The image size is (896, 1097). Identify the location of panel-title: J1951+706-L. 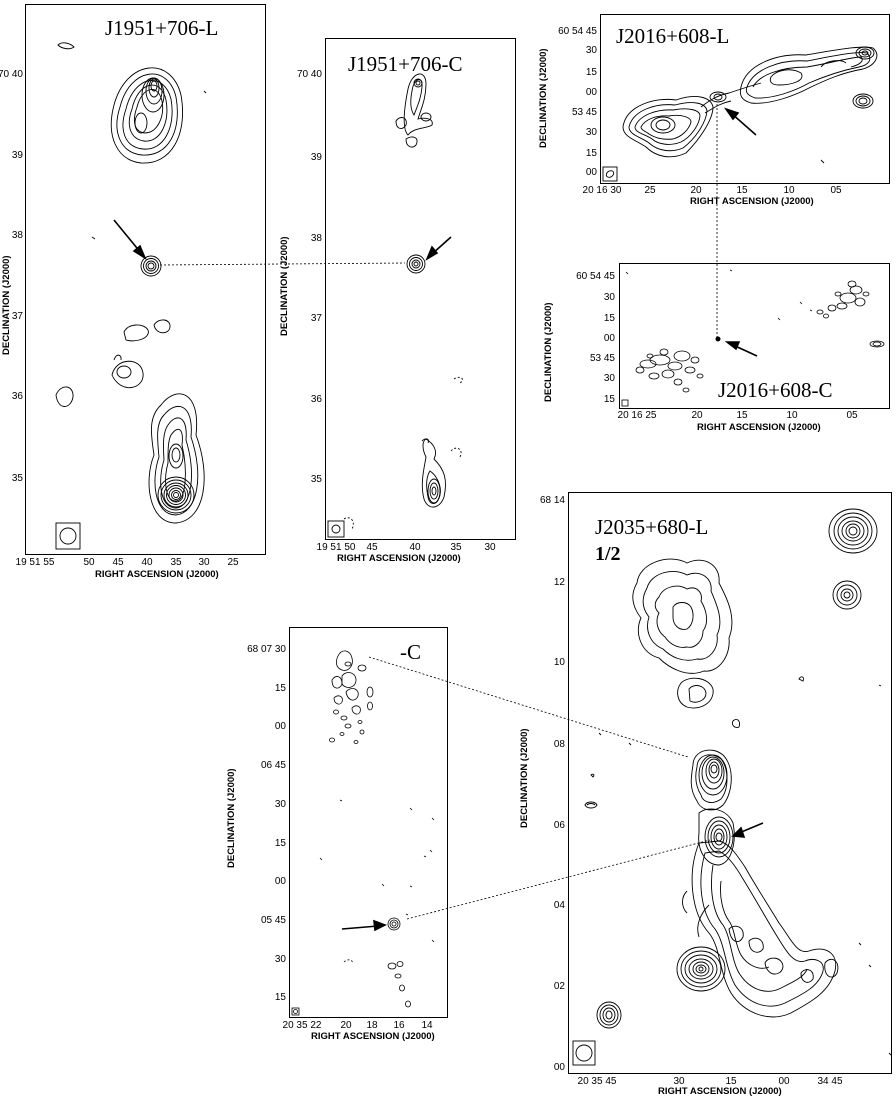
(162, 28).